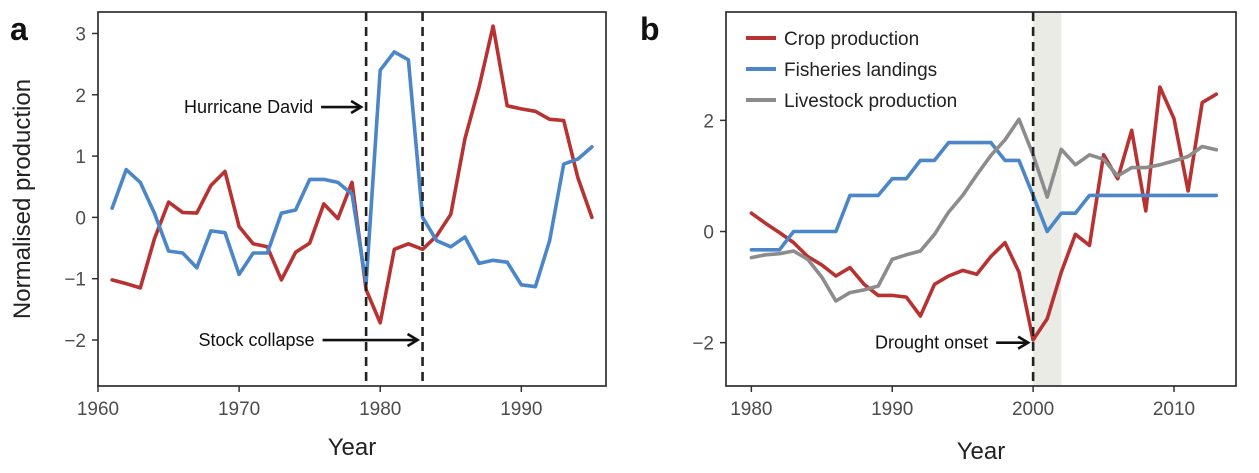 This screenshot has height=473, width=1259. What do you see at coordinates (931, 343) in the screenshot?
I see `annotation-label: Drought onset` at bounding box center [931, 343].